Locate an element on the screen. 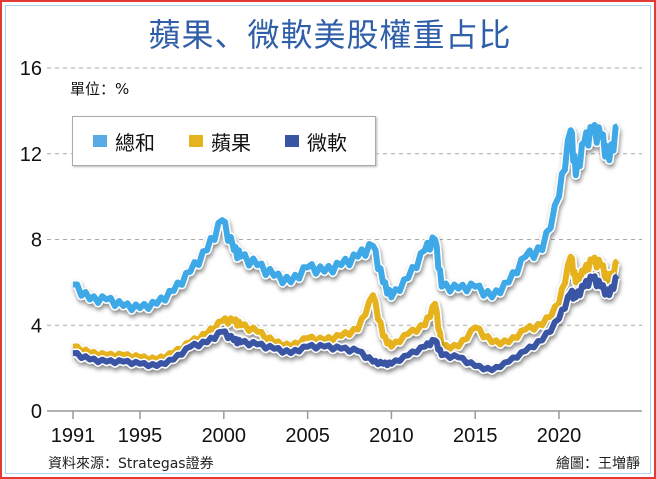 The width and height of the screenshot is (656, 479). legend-item-apple: 蘋果 is located at coordinates (220, 141).